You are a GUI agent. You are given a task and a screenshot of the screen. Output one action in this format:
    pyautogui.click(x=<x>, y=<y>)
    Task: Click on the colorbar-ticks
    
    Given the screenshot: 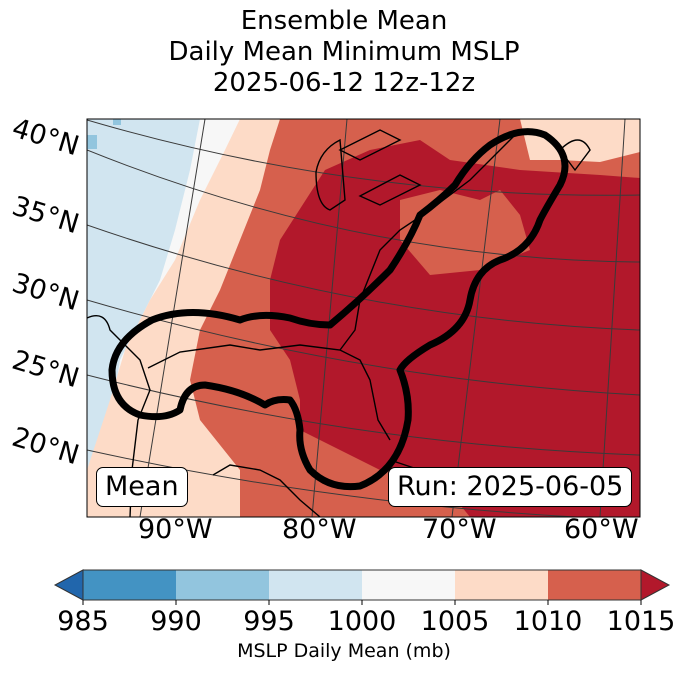 What is the action you would take?
    pyautogui.click(x=362, y=602)
    